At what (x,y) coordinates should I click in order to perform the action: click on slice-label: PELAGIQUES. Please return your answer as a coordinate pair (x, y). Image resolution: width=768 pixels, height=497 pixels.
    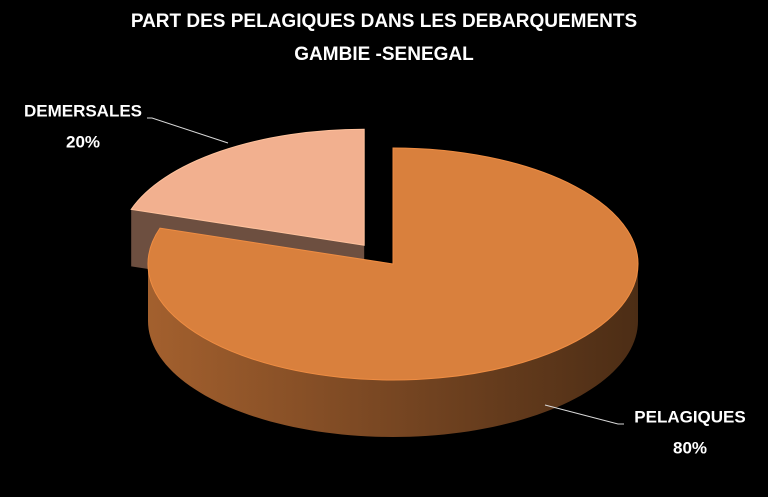
    Looking at the image, I should click on (689, 416).